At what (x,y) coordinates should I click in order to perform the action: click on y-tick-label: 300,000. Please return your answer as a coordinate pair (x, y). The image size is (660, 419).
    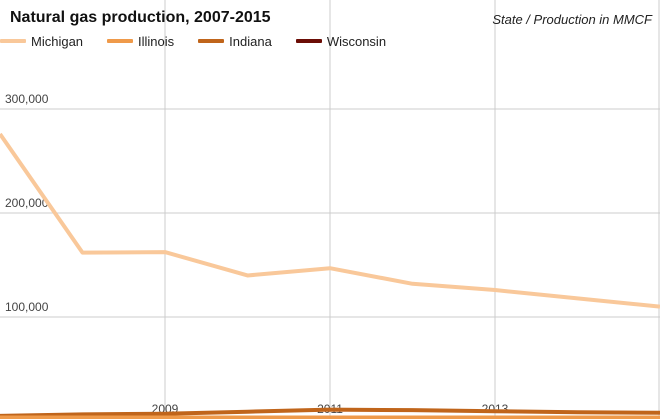
    Looking at the image, I should click on (27, 99).